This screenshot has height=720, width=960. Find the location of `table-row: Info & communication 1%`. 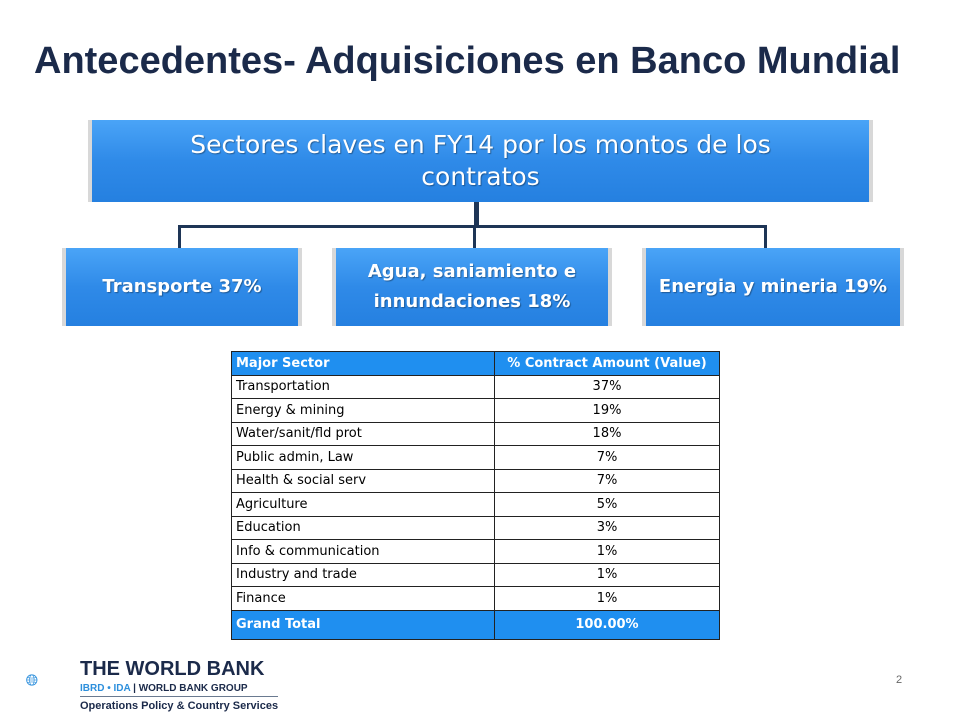

table-row: Info & communication 1% is located at coordinates (475, 551).